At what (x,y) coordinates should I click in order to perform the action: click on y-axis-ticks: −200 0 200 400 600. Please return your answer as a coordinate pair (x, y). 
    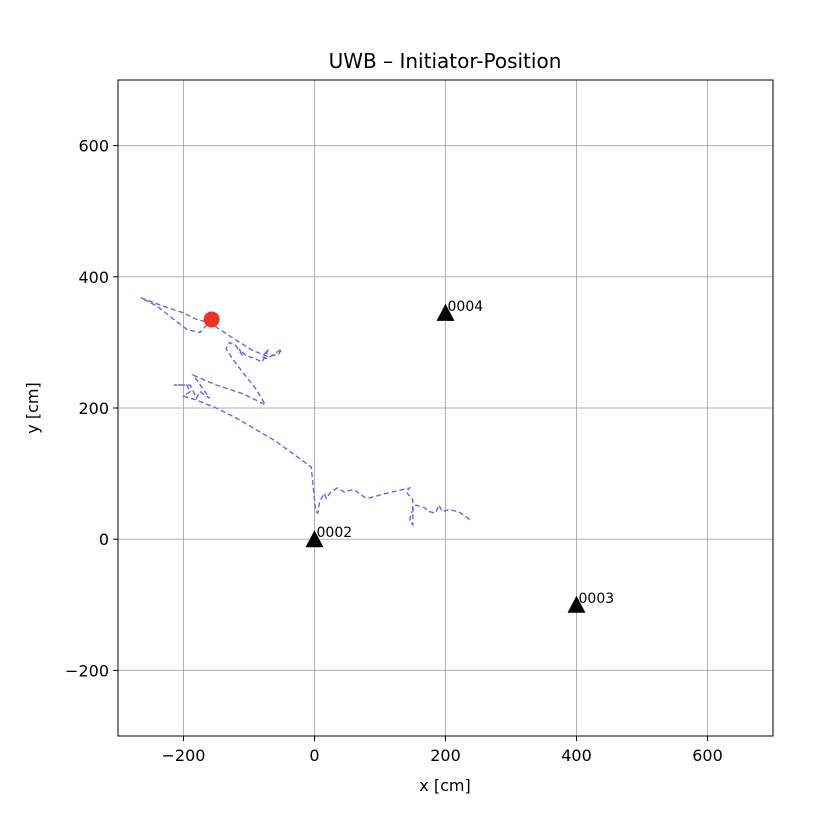
    Looking at the image, I should click on (91, 408).